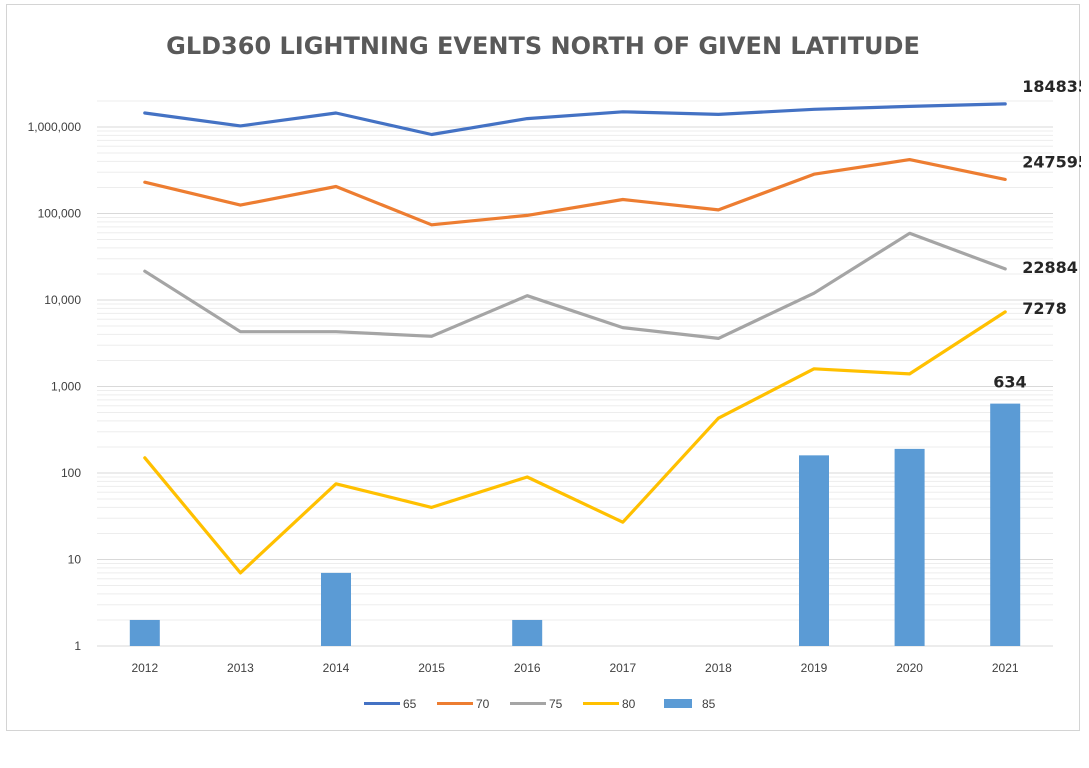  Describe the element at coordinates (1051, 86) in the screenshot. I see `data-label-65: 1848350` at that location.